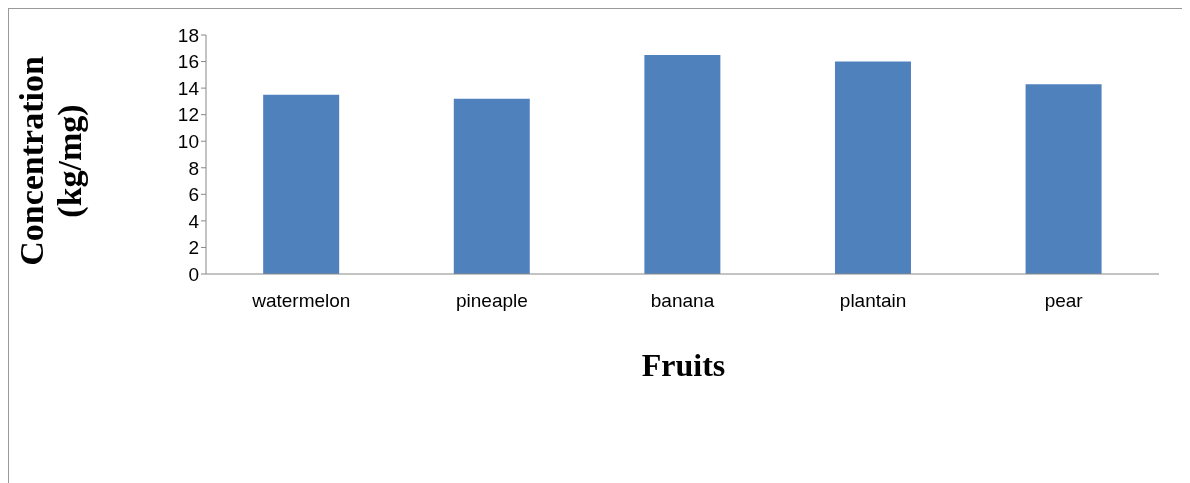 The height and width of the screenshot is (483, 1190). What do you see at coordinates (188, 35) in the screenshot?
I see `y-tick-label: 18` at bounding box center [188, 35].